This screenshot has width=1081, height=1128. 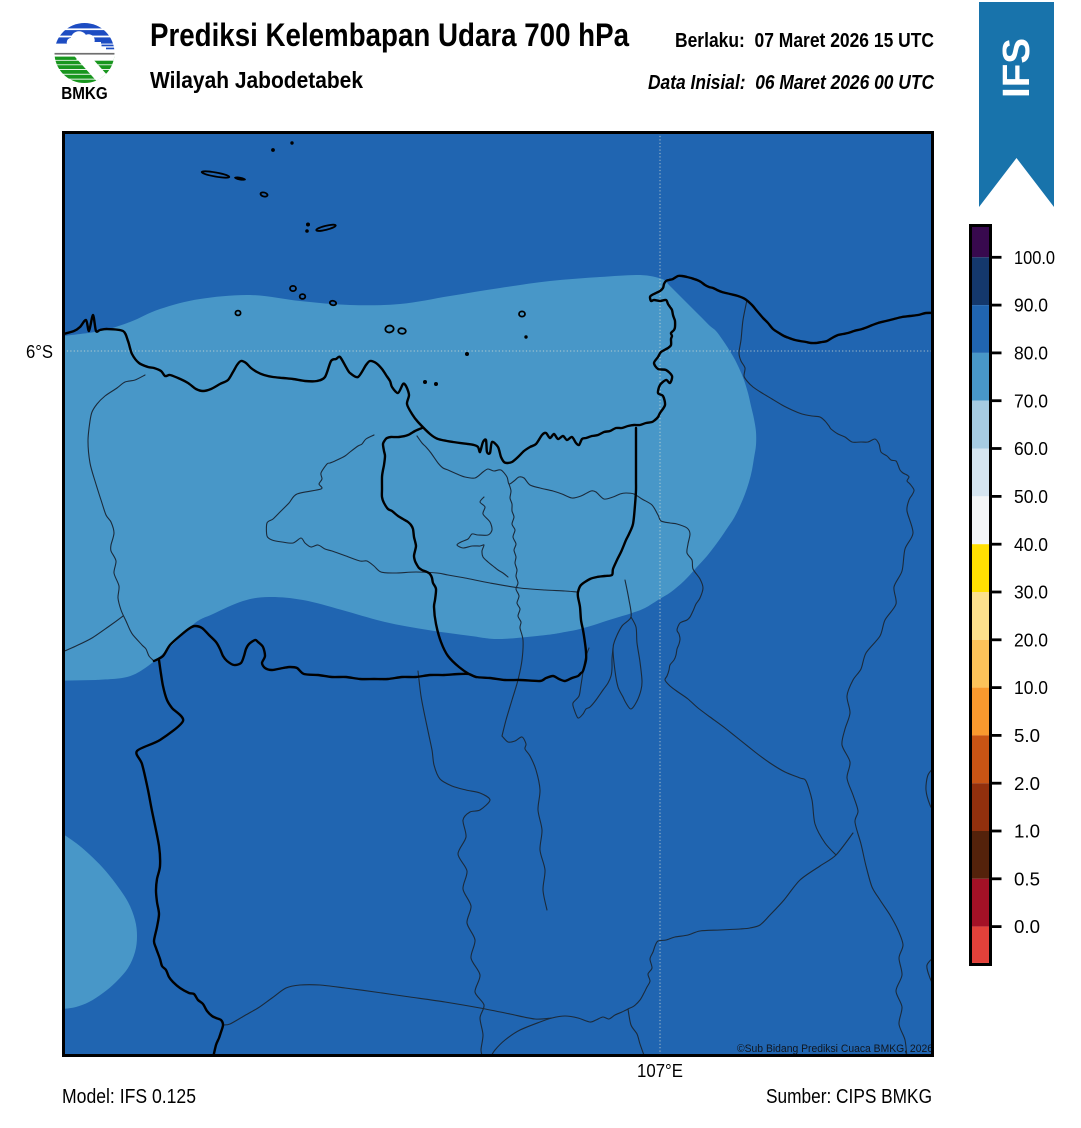 I want to click on svg-text: 107°E, so click(x=660, y=1070).